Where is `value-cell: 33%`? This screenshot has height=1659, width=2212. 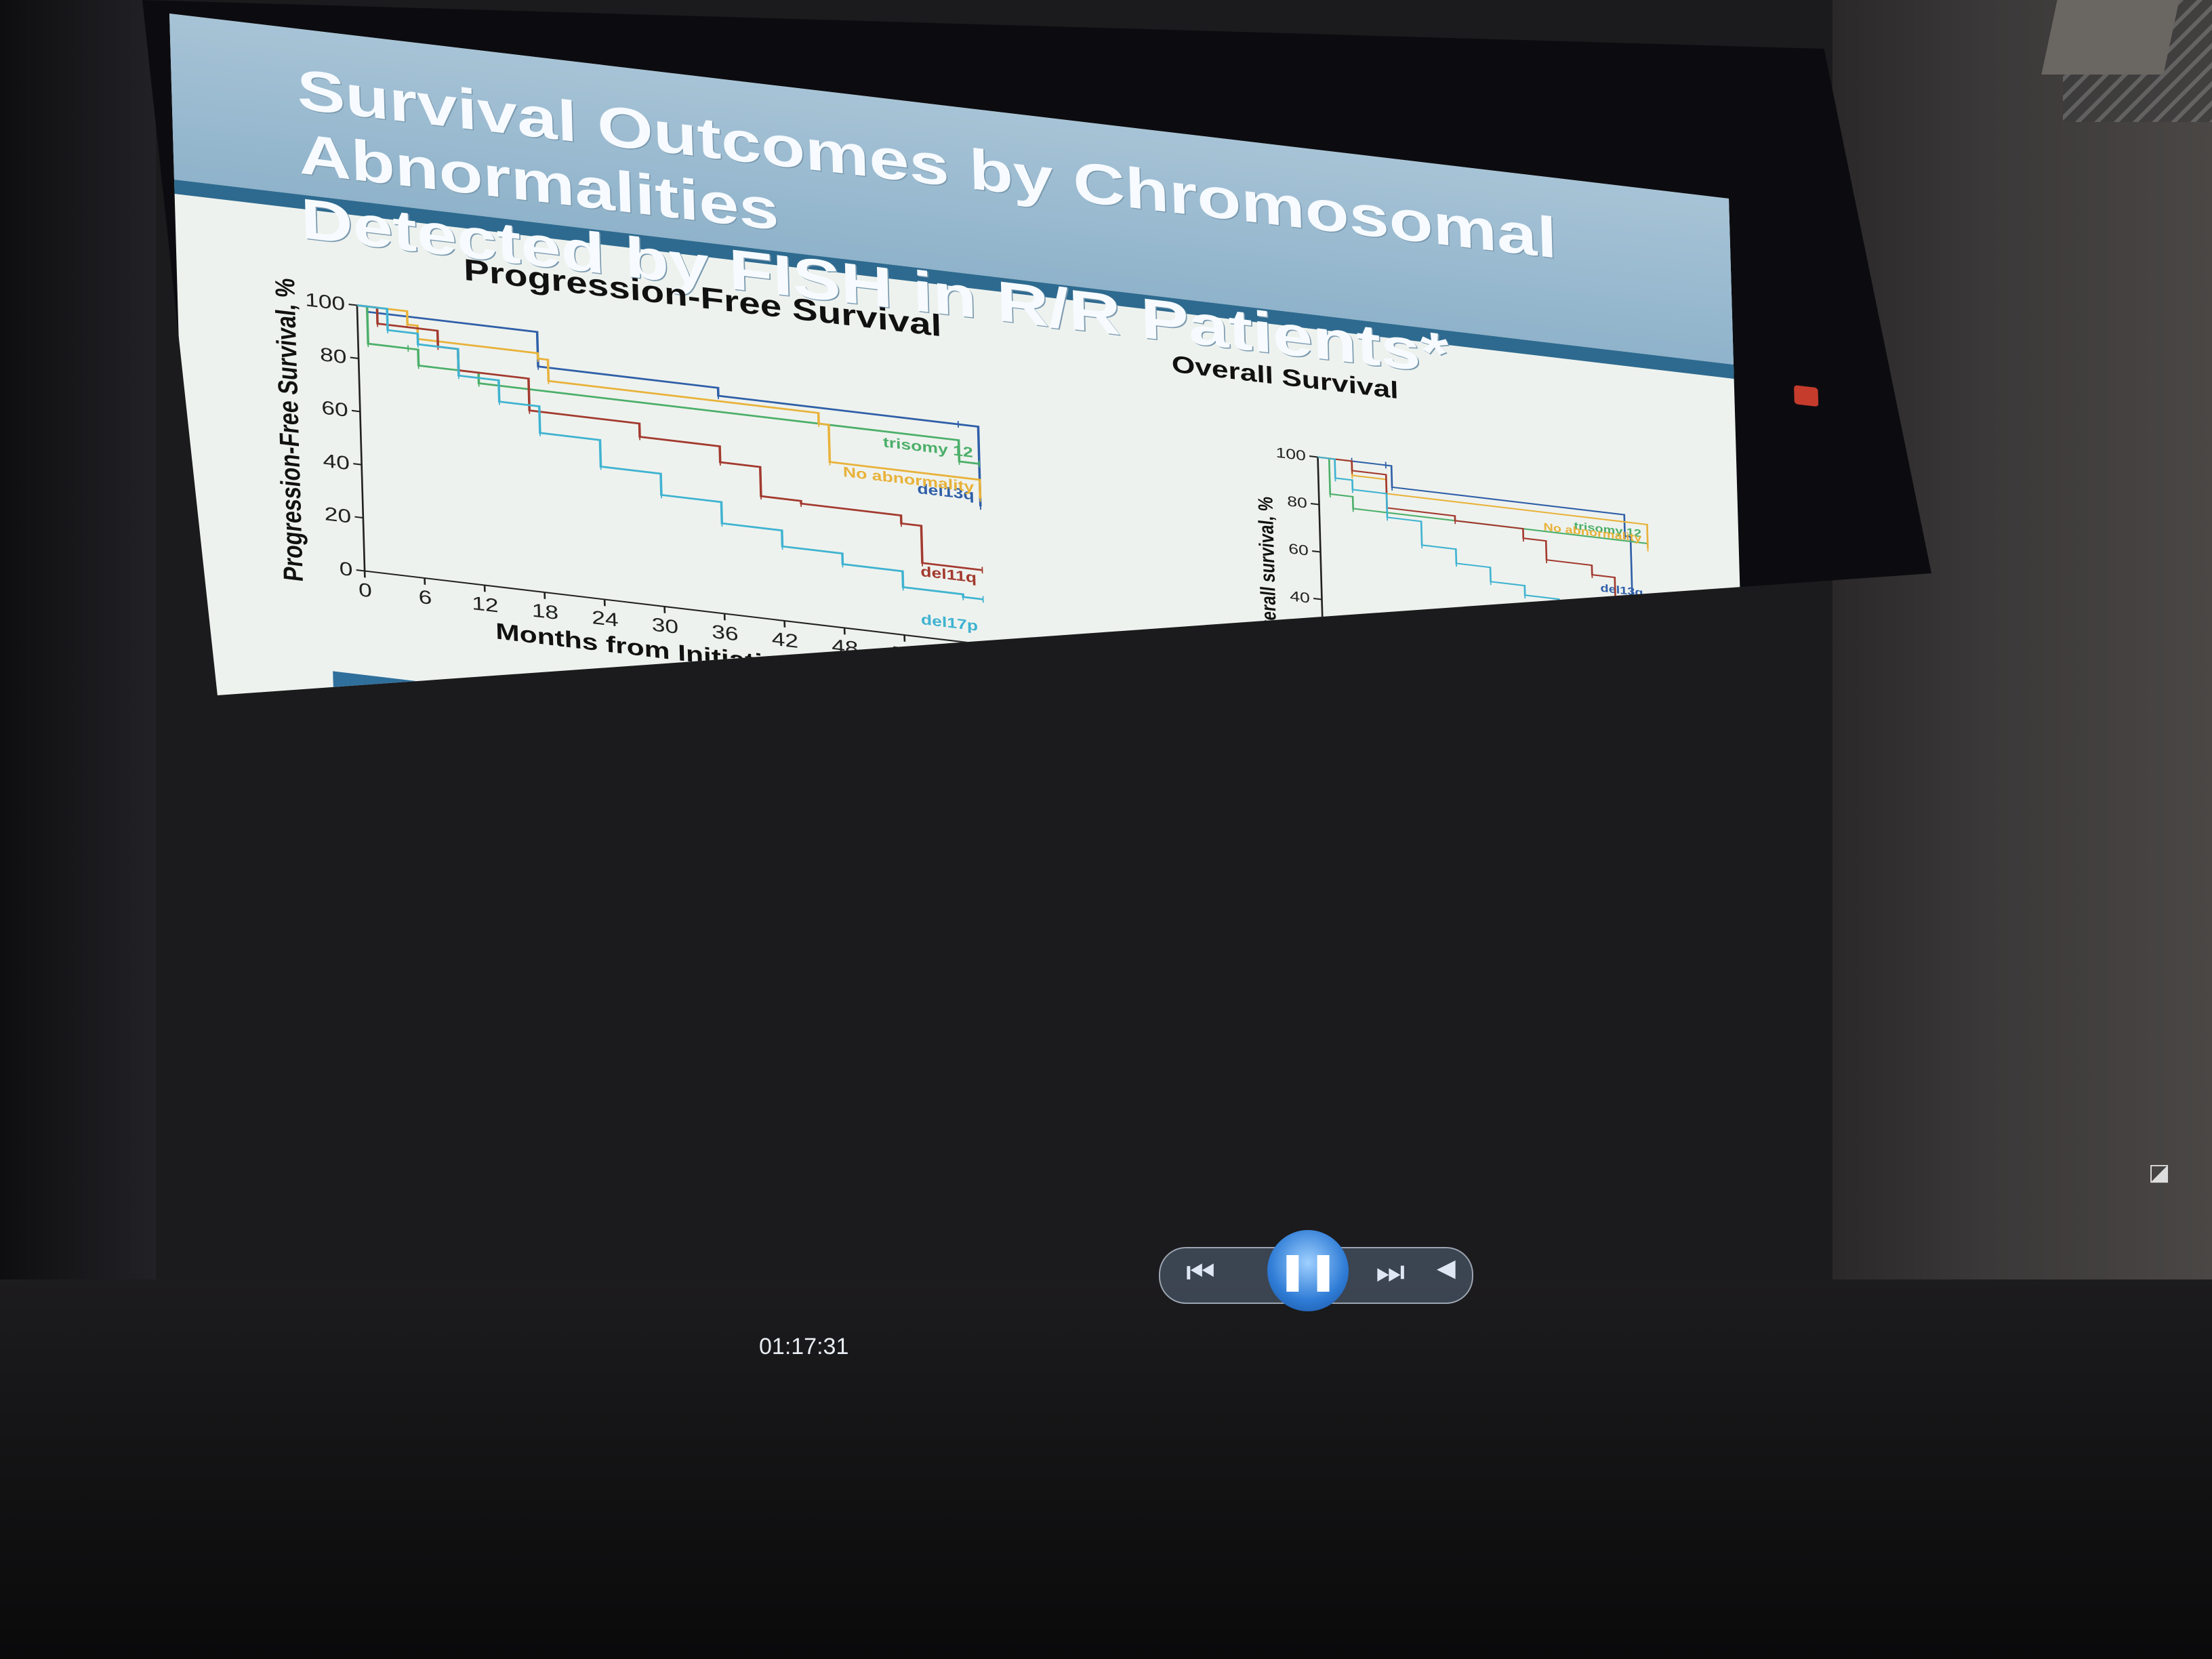
value-cell: 33% is located at coordinates (1057, 904).